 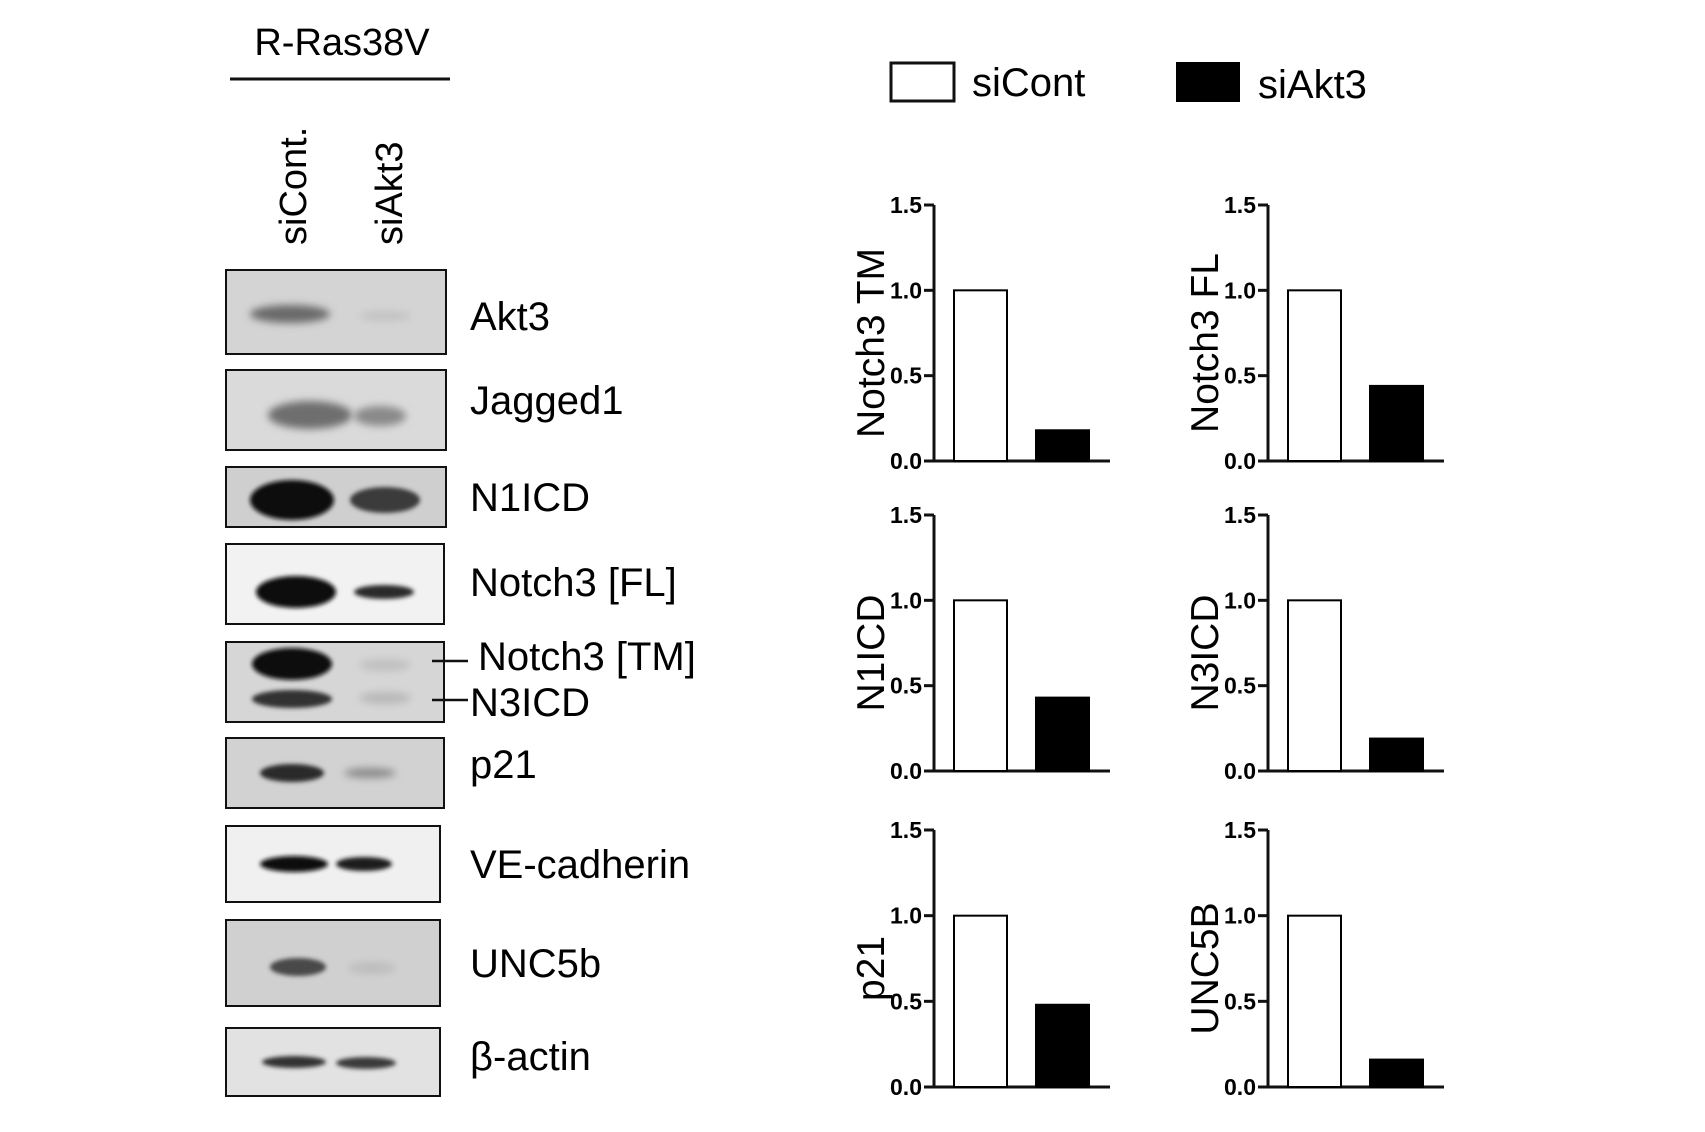 What do you see at coordinates (336, 410) in the screenshot?
I see `blot-strip-jagged1` at bounding box center [336, 410].